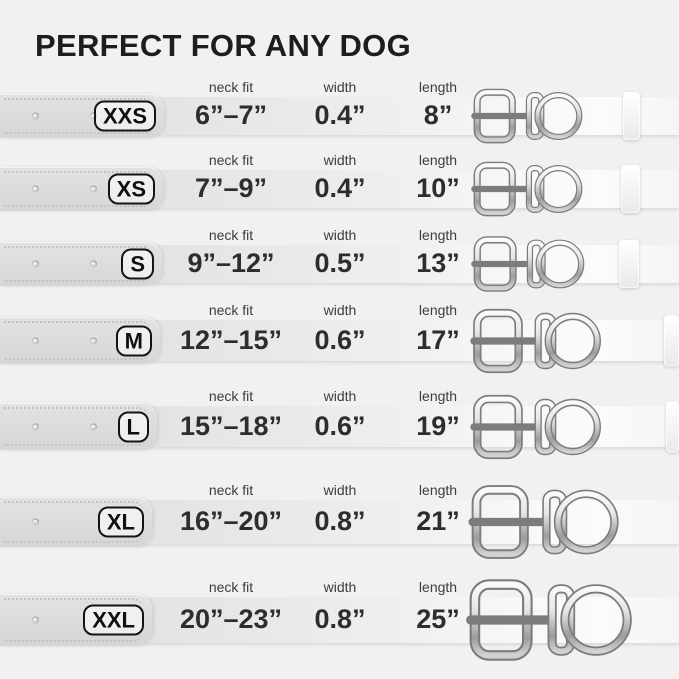  What do you see at coordinates (231, 339) in the screenshot?
I see `neck-fit-value: 12”–15”` at bounding box center [231, 339].